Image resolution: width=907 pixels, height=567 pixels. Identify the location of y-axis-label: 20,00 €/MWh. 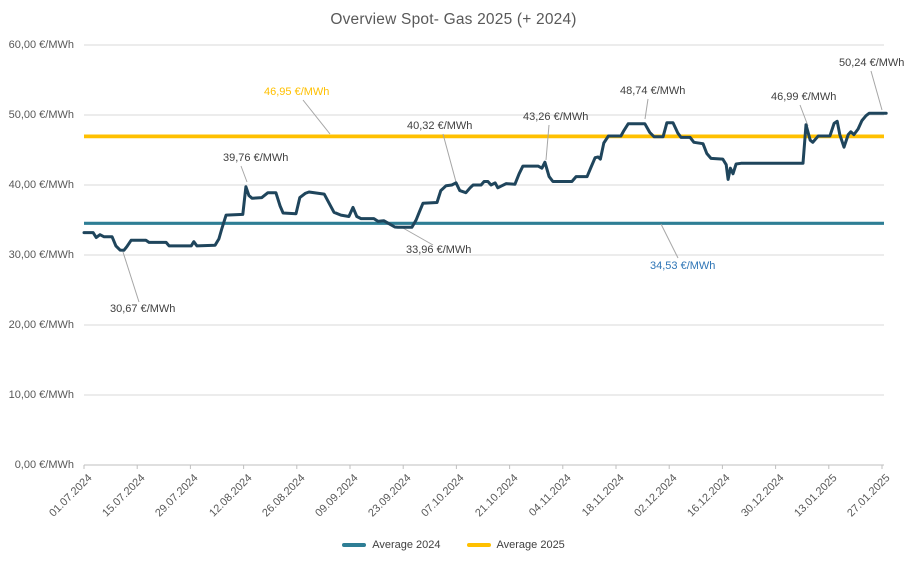
(41, 324).